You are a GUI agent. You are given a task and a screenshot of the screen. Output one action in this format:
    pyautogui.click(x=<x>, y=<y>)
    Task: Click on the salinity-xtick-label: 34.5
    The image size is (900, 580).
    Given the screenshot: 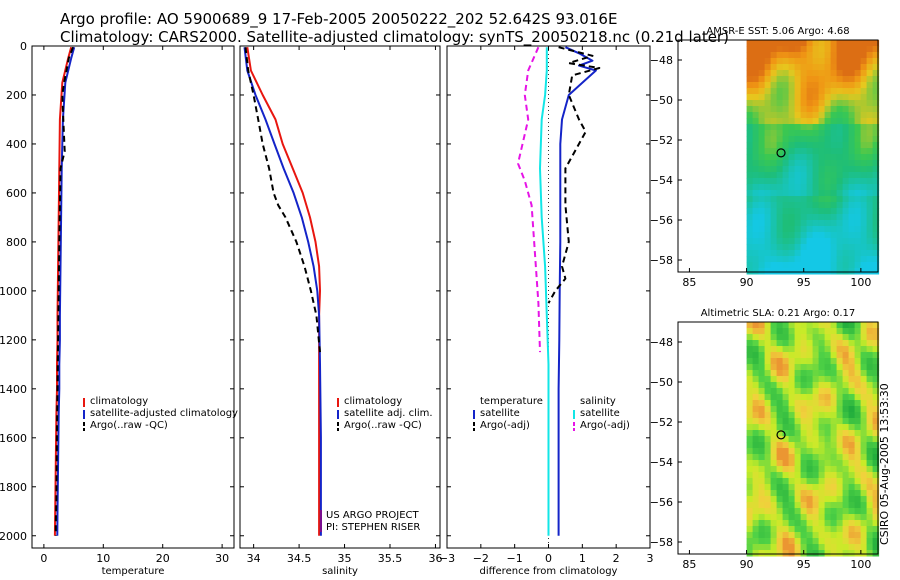 What is the action you would take?
    pyautogui.click(x=299, y=558)
    